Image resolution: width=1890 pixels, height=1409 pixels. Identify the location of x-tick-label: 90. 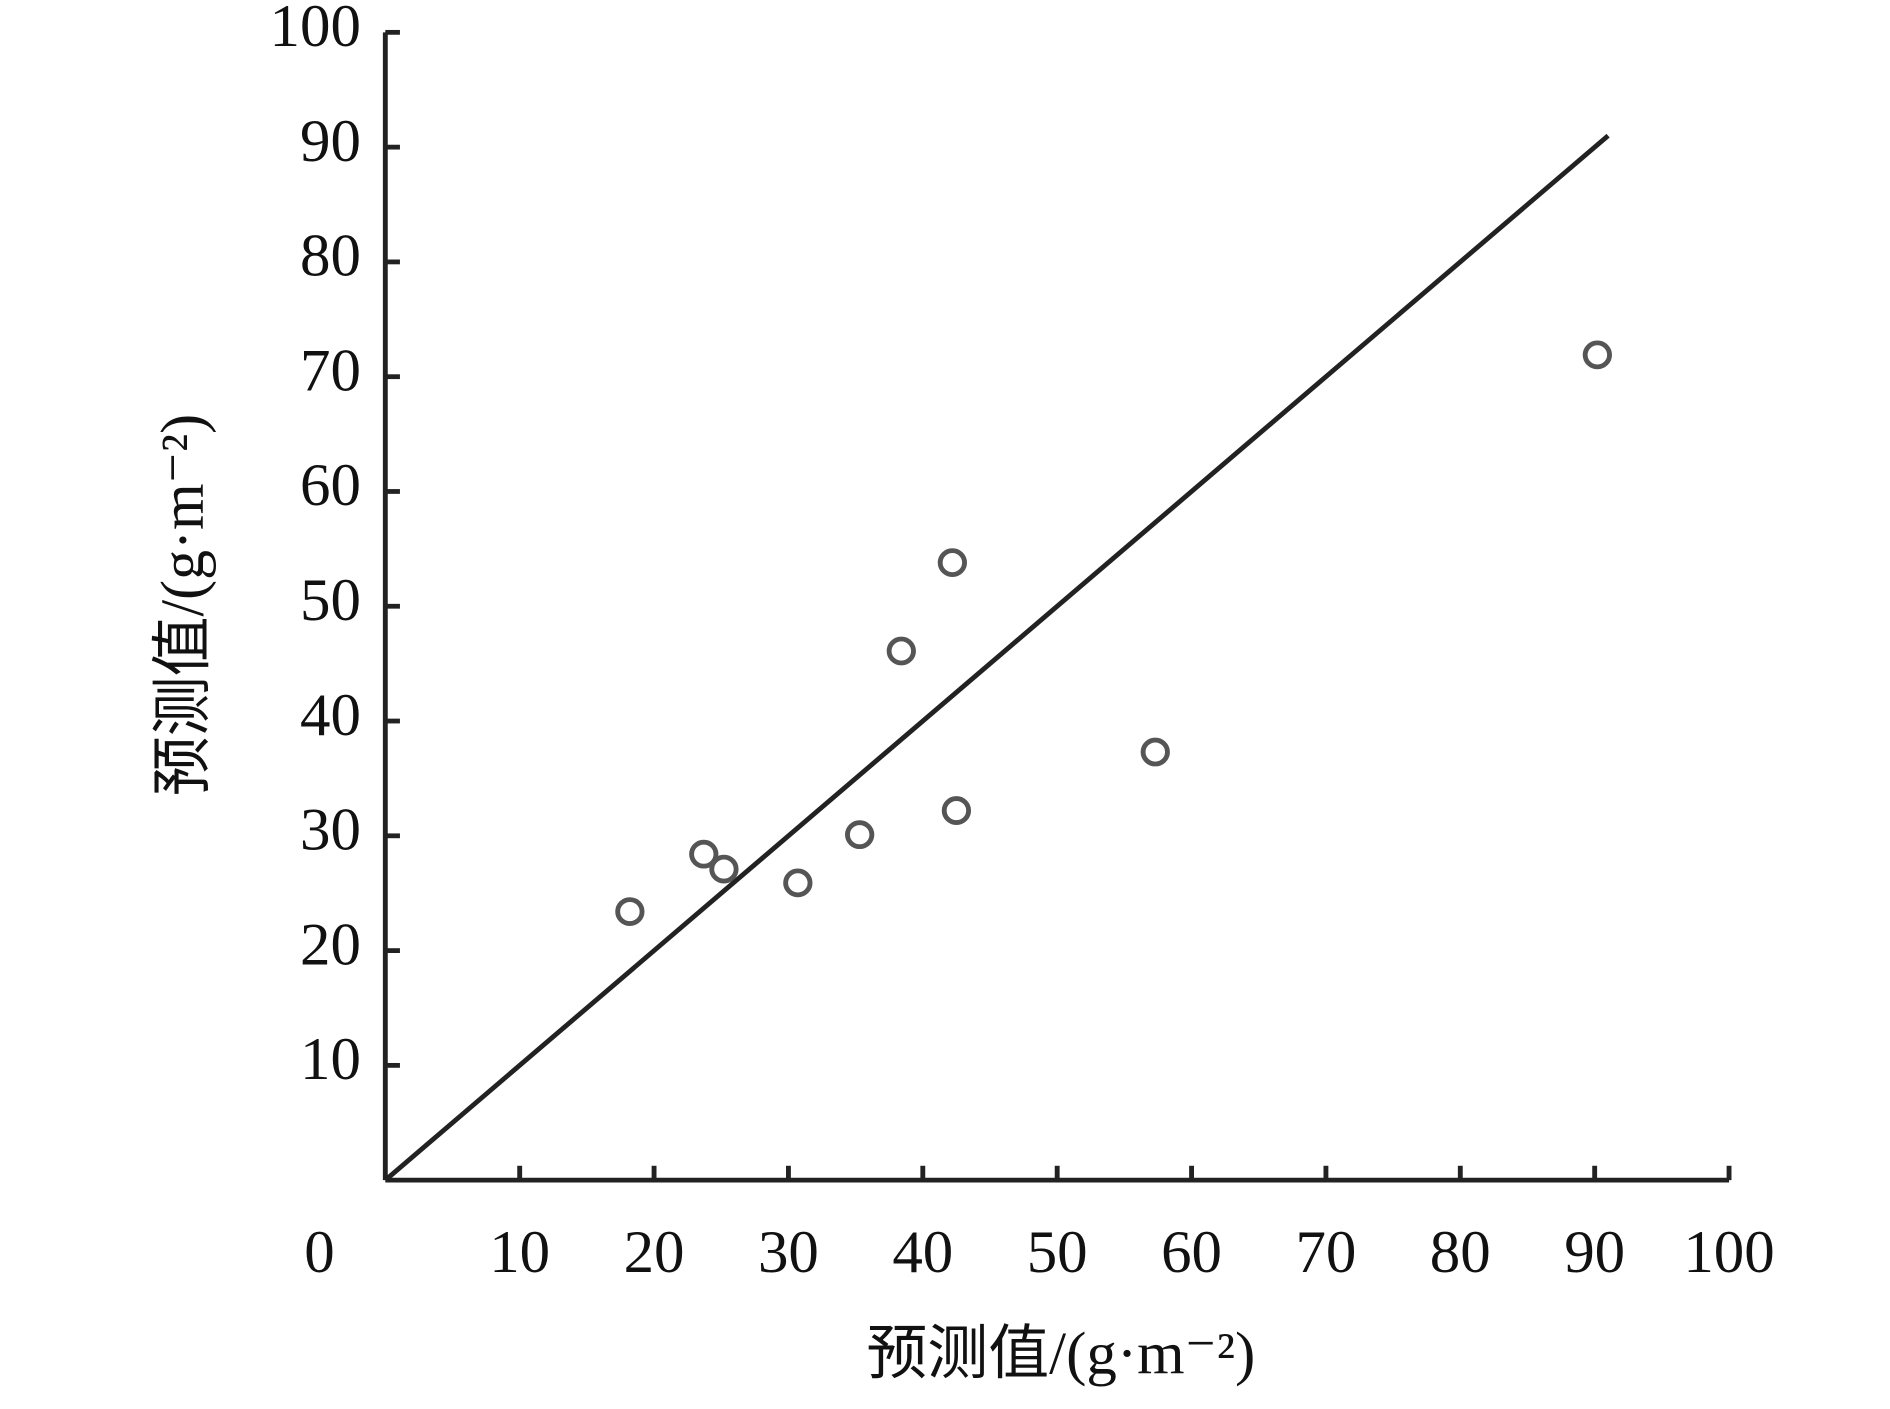
(1594, 1252).